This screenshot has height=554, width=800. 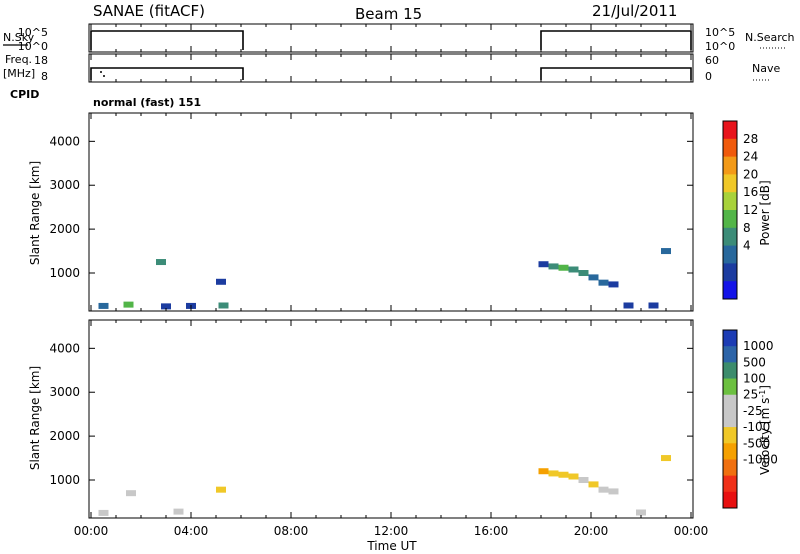 I want to click on velocity-ylabel: Slant Range [km], so click(x=35, y=418).